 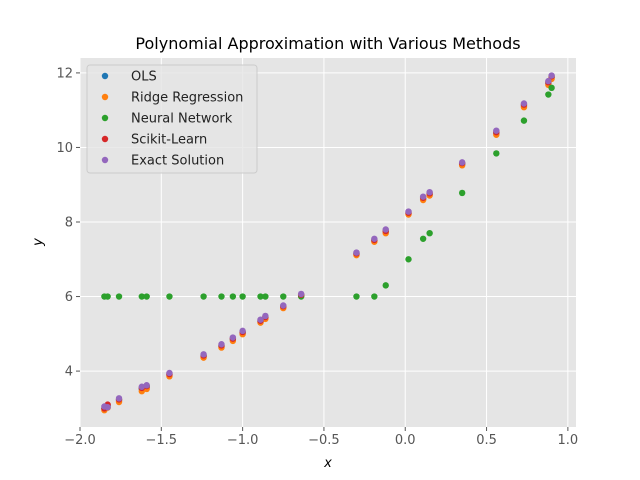 I want to click on legend-box, so click(x=172, y=119).